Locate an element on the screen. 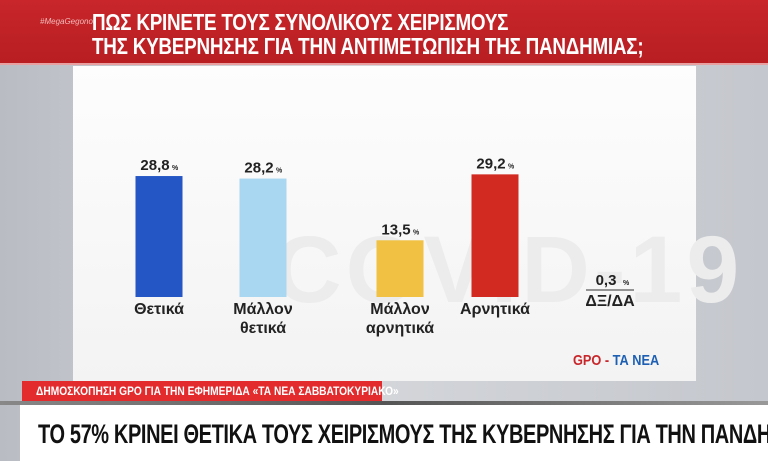  category-label-4-0: ΔΞ/ΔΑ is located at coordinates (610, 301).